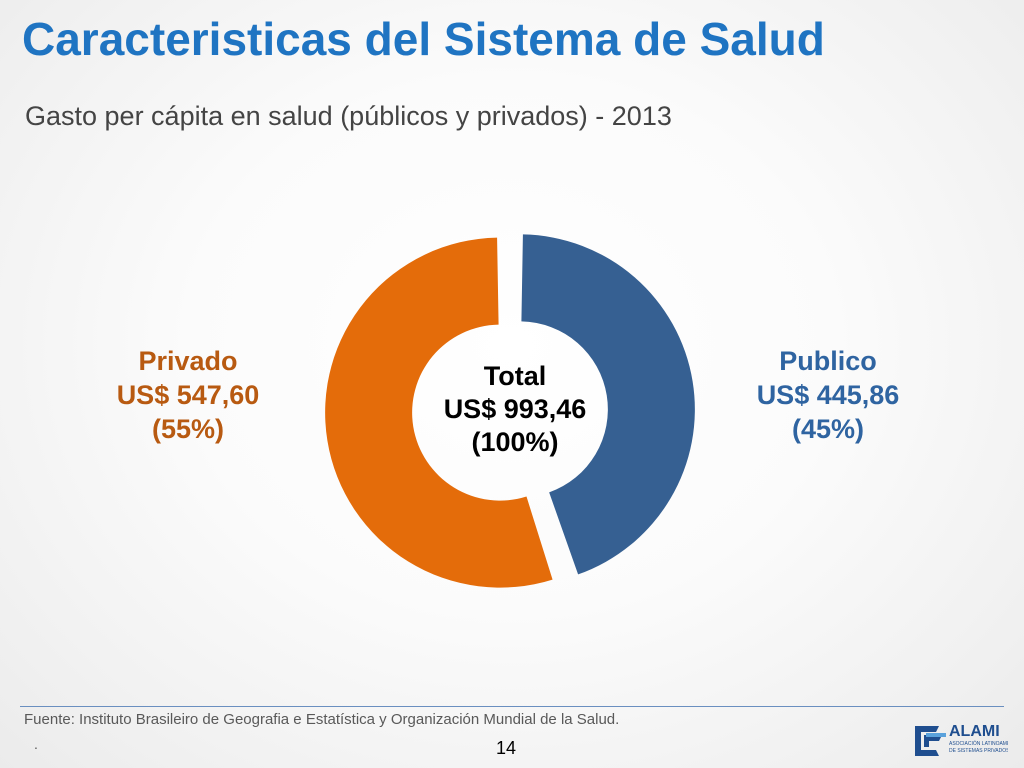  I want to click on slice-privado, so click(439, 412).